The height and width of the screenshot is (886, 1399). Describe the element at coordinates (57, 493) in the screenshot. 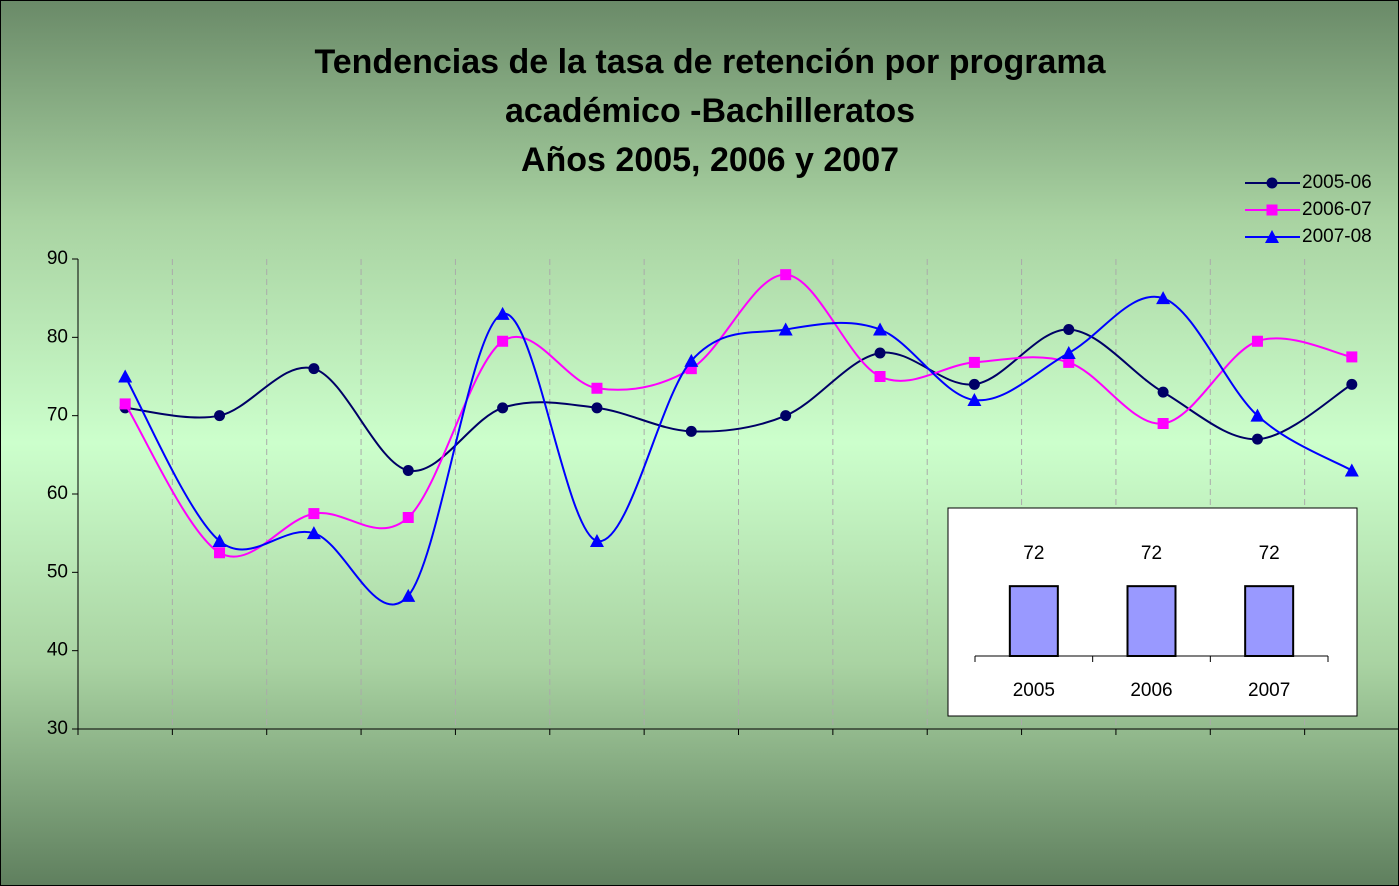

I see `y-tick-label: 60` at that location.